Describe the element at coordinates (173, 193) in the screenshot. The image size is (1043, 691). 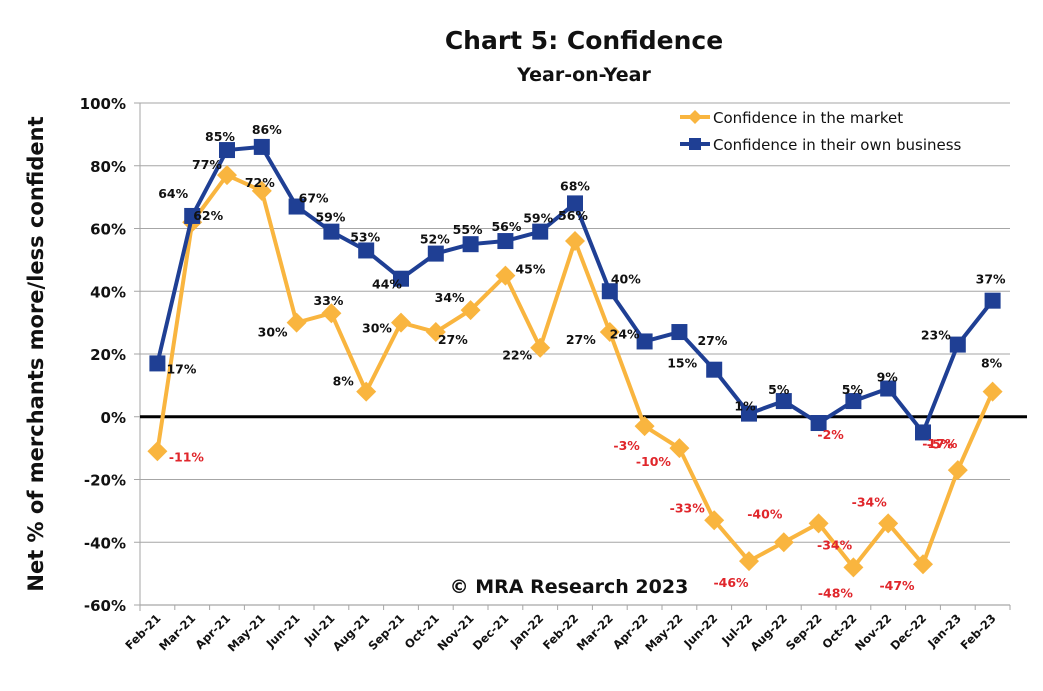
I see `business-data-label: 64%` at that location.